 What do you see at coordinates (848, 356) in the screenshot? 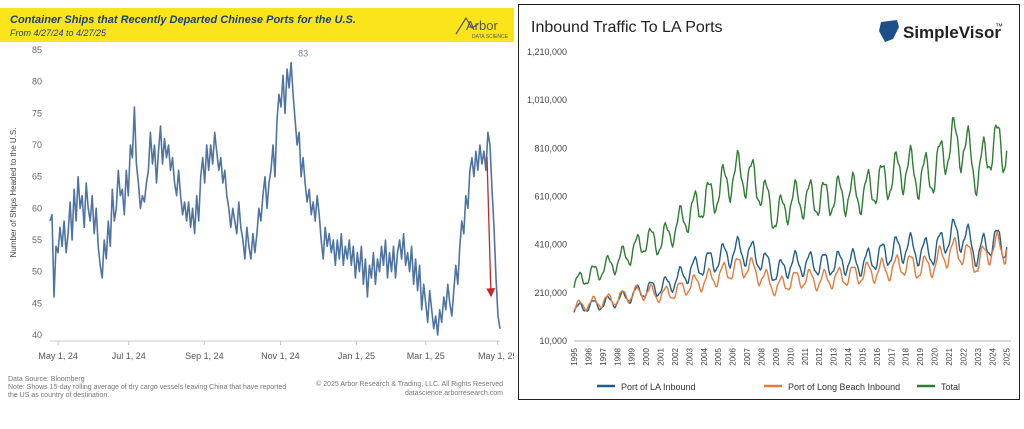
I see `x-tick-label: 2014` at bounding box center [848, 356].